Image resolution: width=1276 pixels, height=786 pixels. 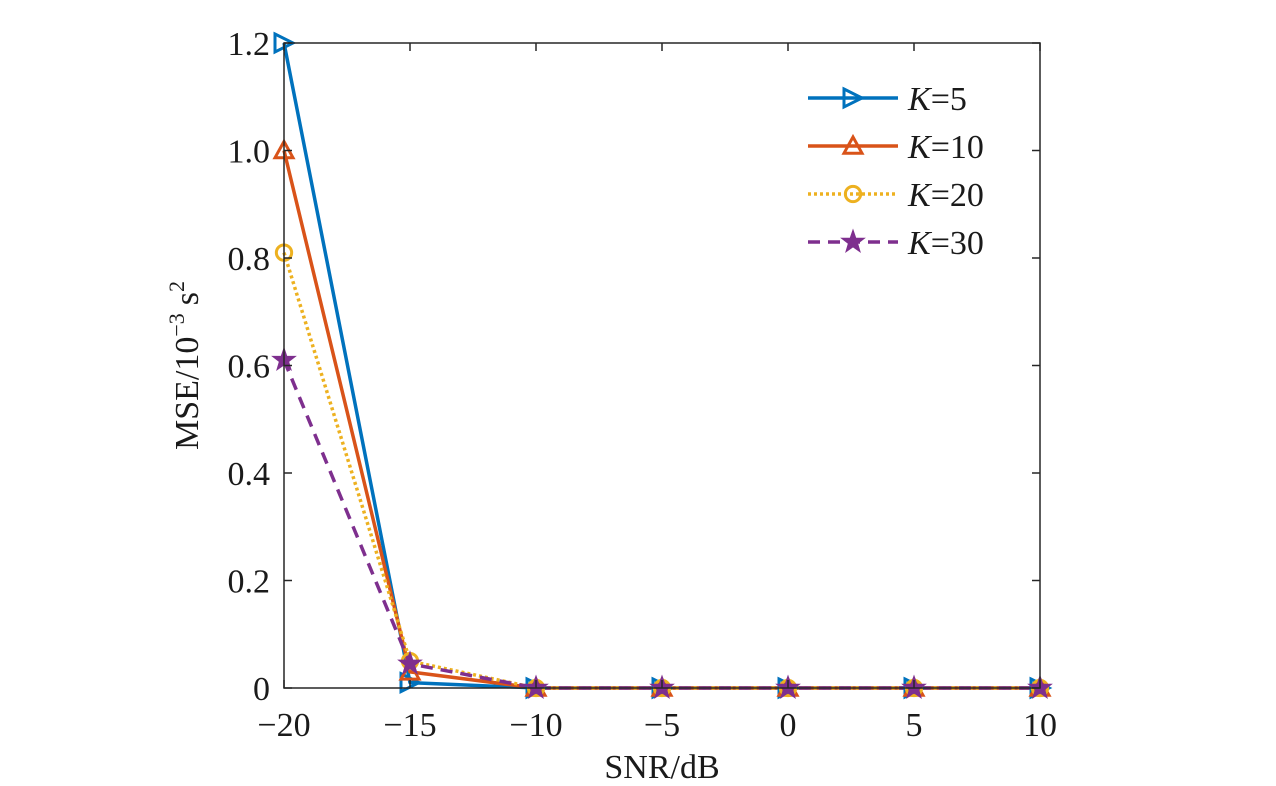 I want to click on legend: K=5K=10K=20K=30, so click(x=896, y=171).